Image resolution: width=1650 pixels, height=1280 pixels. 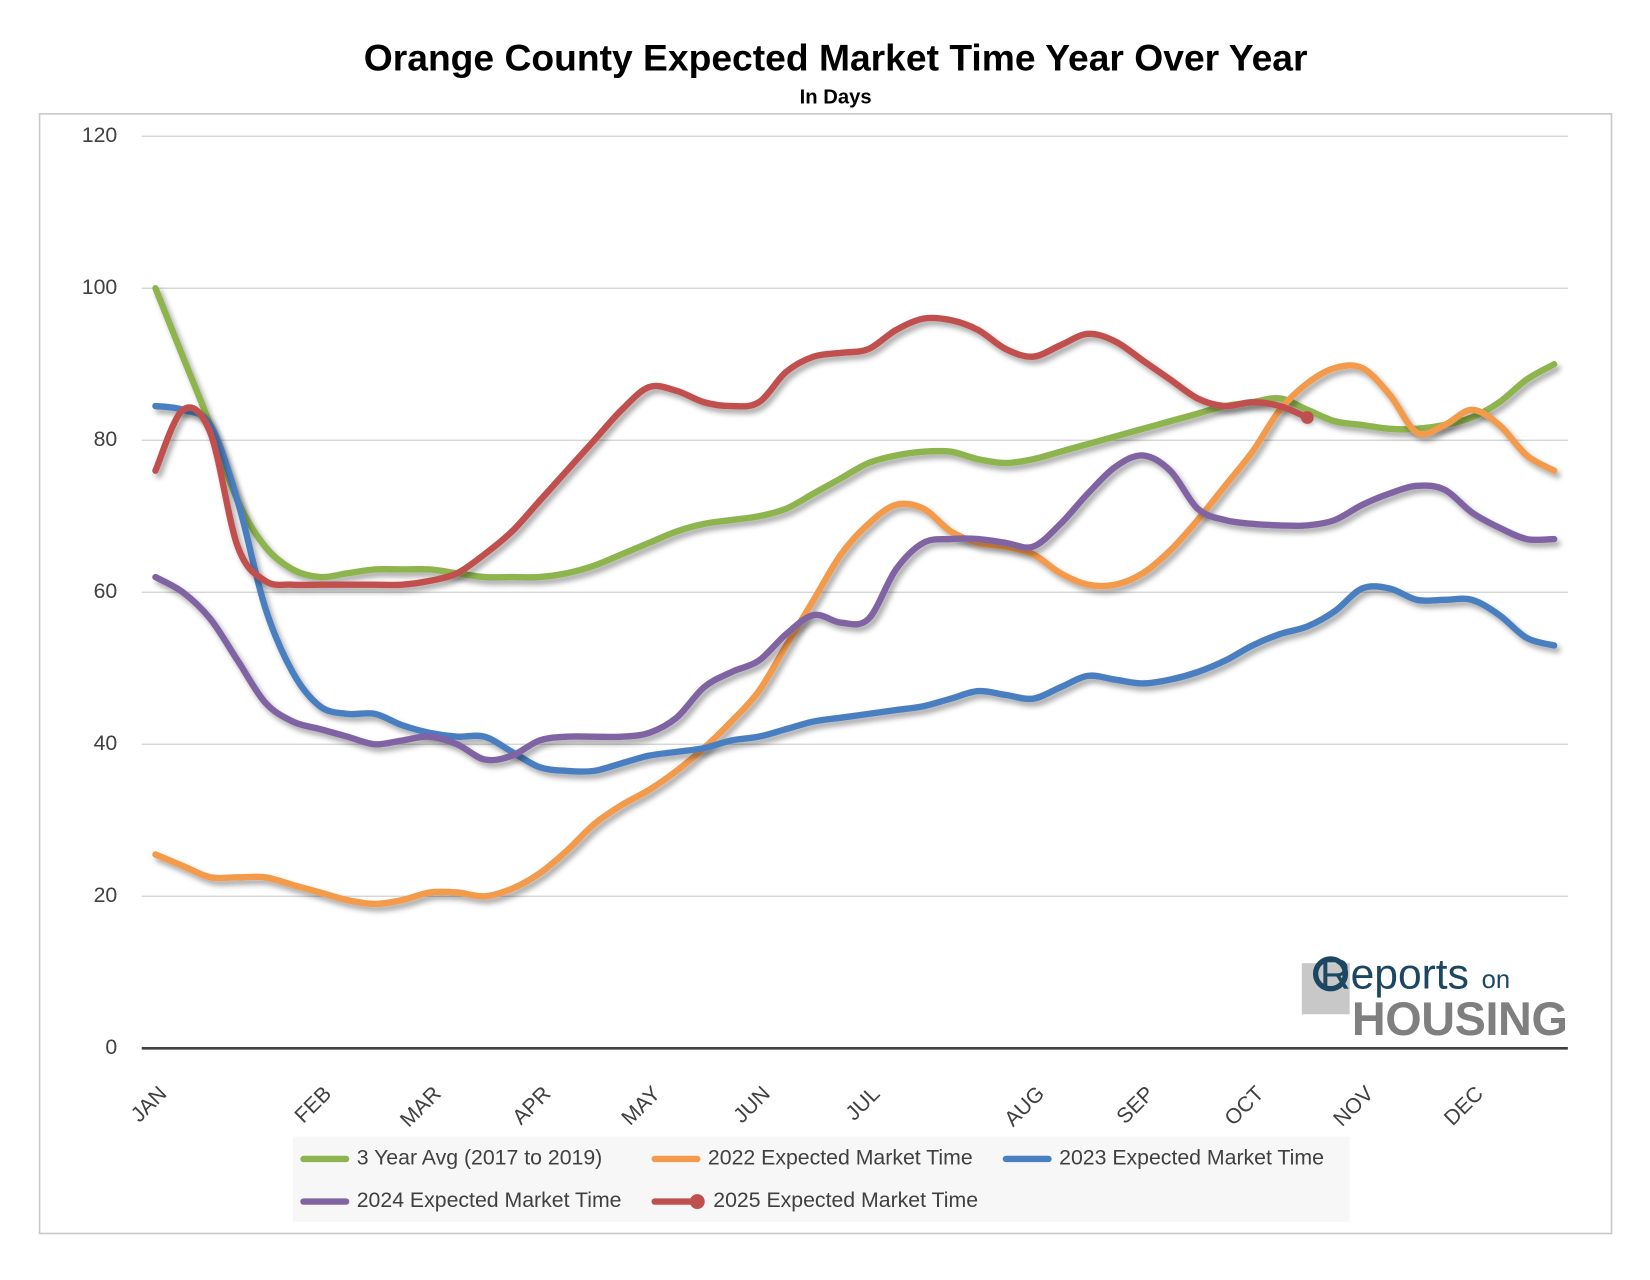 What do you see at coordinates (1191, 1158) in the screenshot?
I see `legend-label: 2023 Expected Market Time` at bounding box center [1191, 1158].